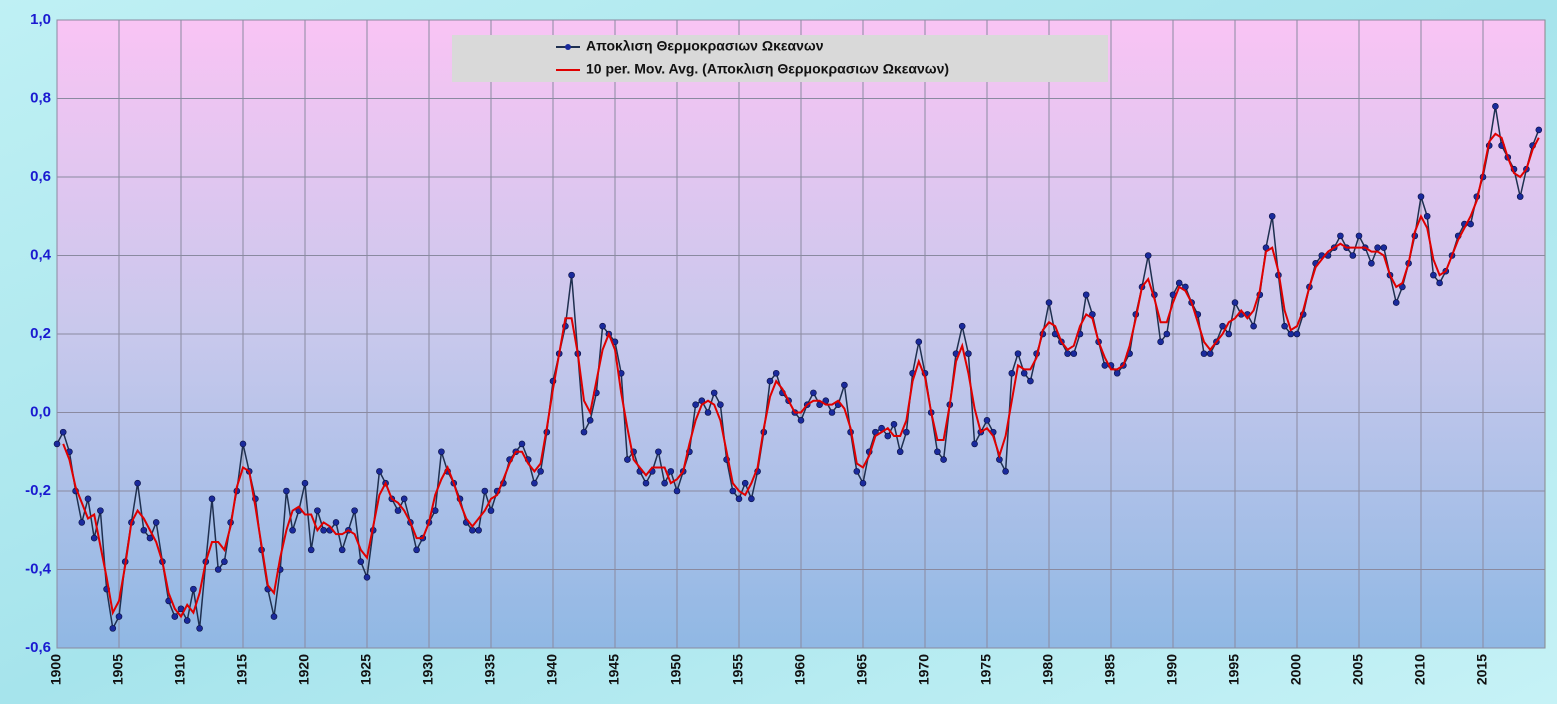 This screenshot has height=704, width=1557. I want to click on y-tick-label: -0,2, so click(38, 490).